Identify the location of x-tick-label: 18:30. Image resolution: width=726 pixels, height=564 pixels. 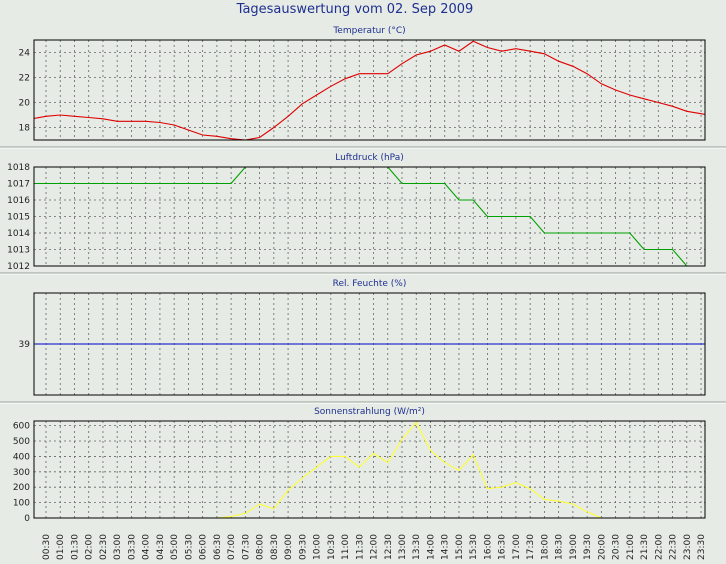
(560, 547).